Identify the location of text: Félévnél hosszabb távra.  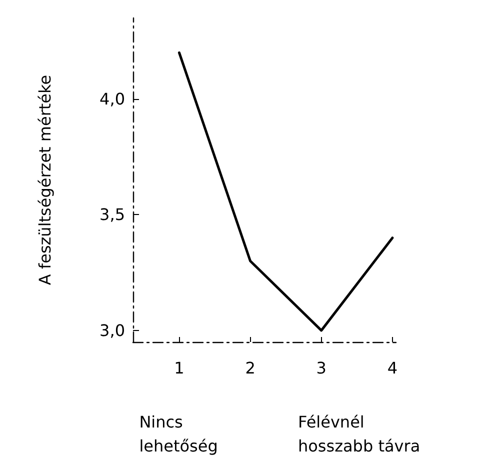
(359, 434).